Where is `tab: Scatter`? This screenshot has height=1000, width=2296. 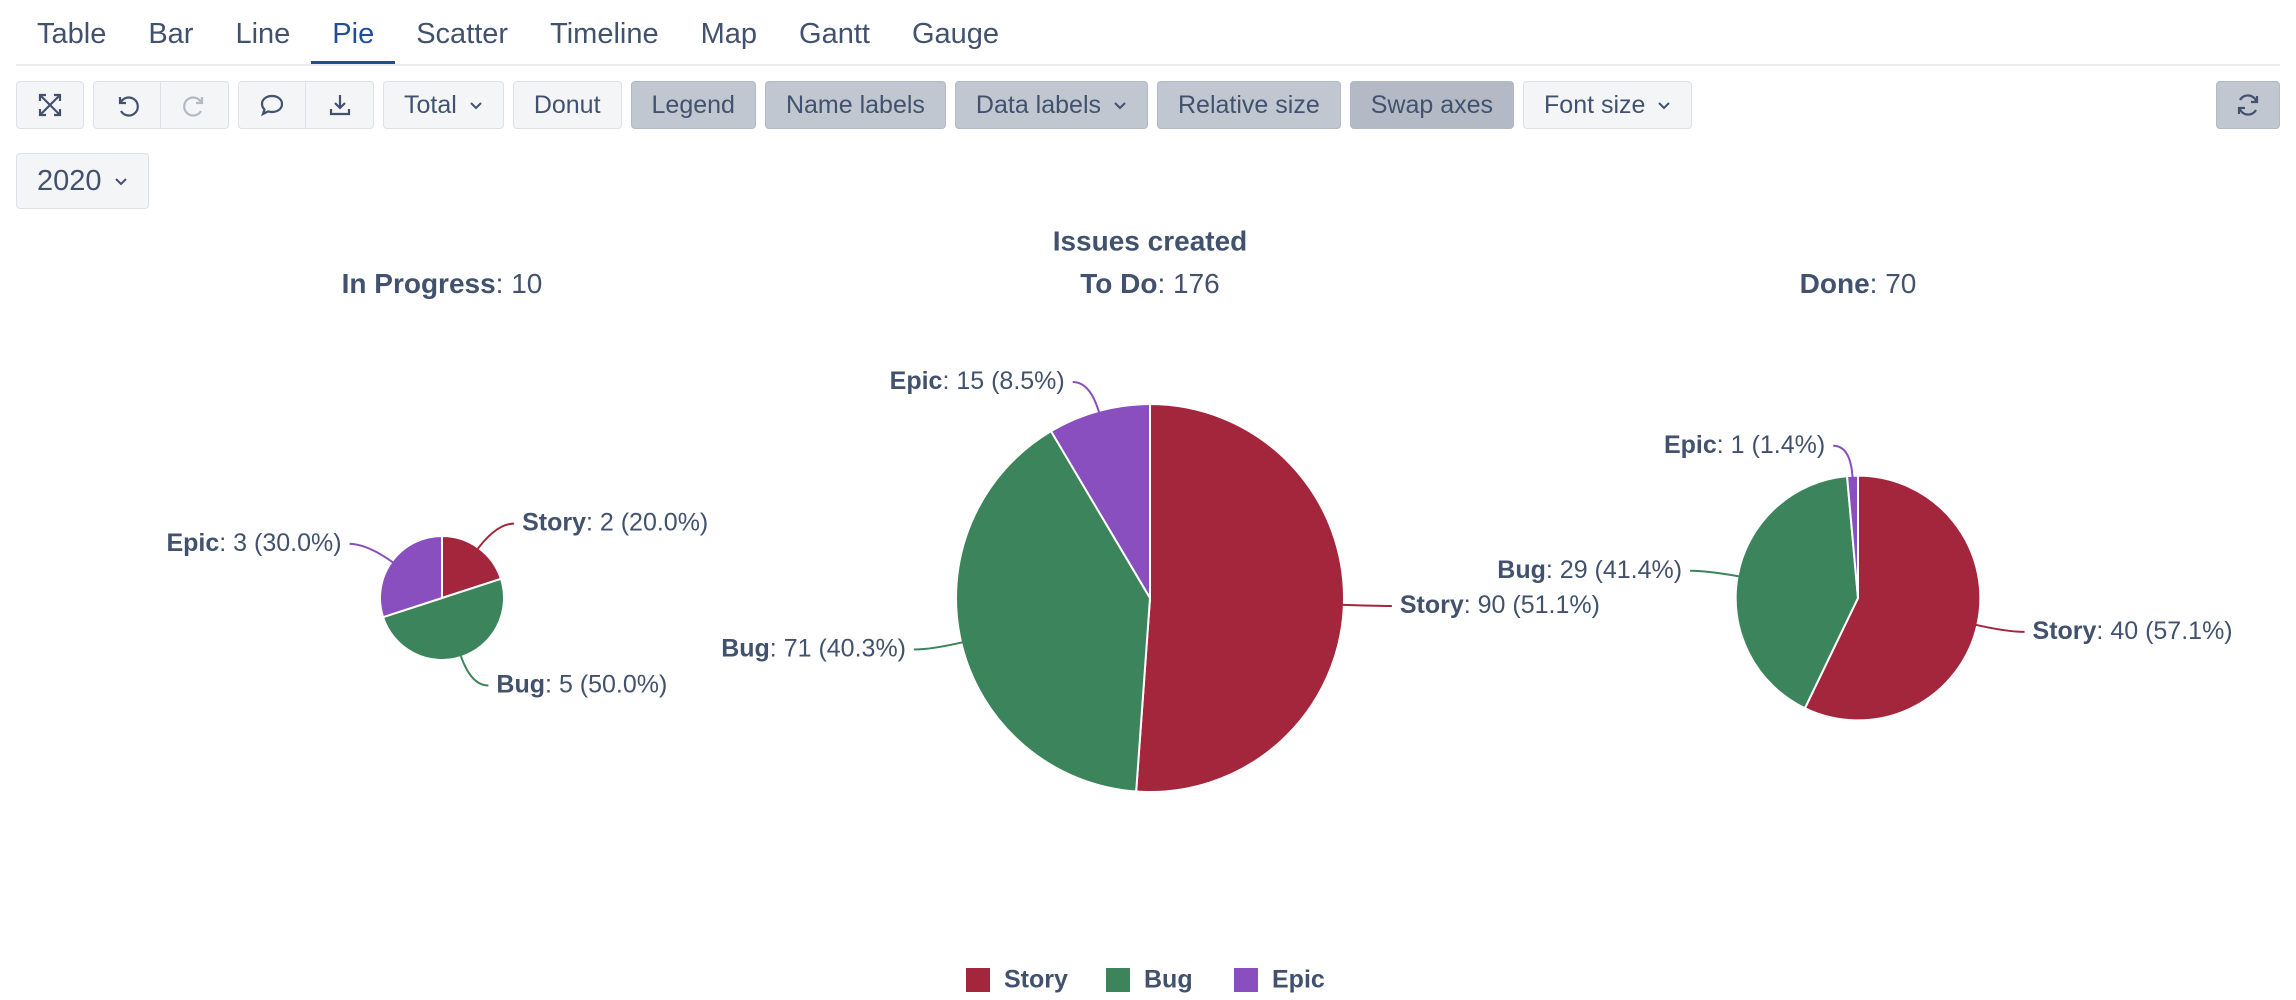
tab: Scatter is located at coordinates (462, 34).